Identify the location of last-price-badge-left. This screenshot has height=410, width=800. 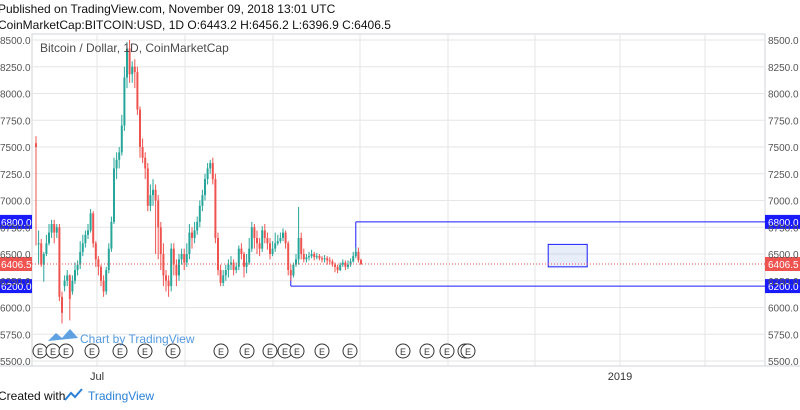
(16, 264).